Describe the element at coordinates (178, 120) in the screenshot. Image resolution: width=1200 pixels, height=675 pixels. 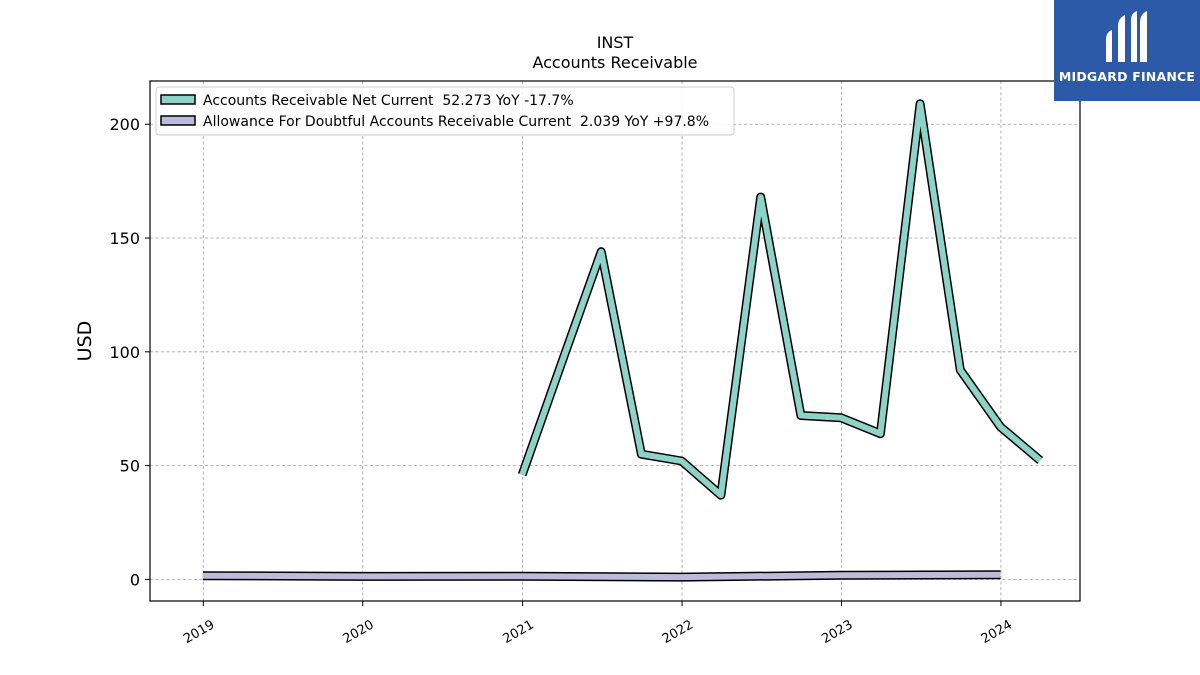
I see `legend-swatch-allowance` at that location.